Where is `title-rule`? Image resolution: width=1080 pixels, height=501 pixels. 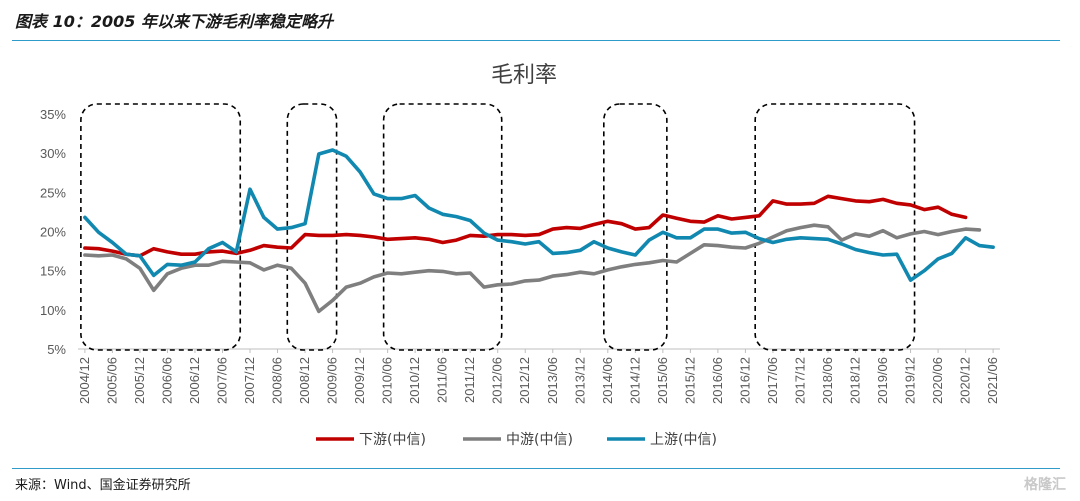 title-rule is located at coordinates (536, 40).